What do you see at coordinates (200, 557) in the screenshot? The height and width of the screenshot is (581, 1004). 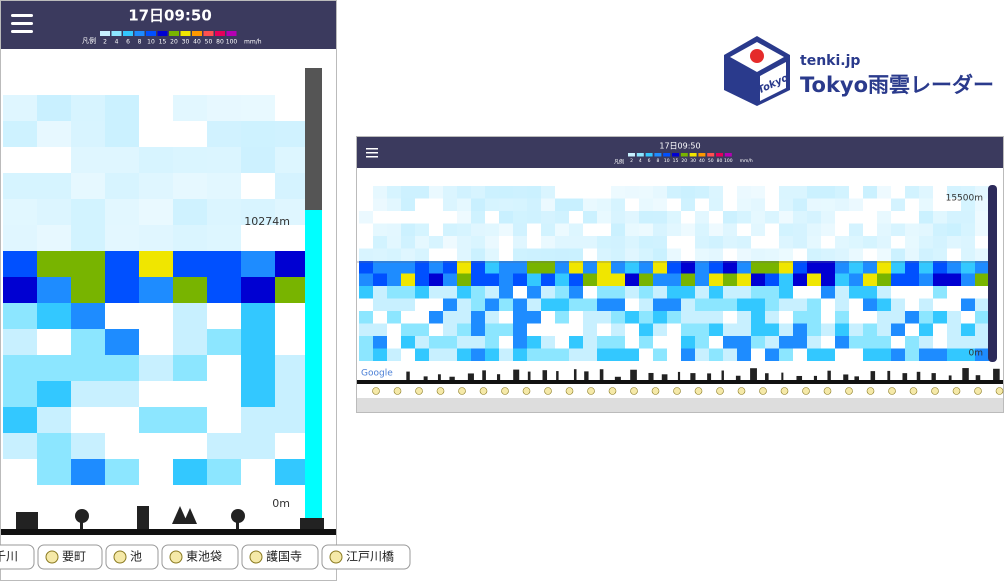 I see `station-tab: 東池袋` at bounding box center [200, 557].